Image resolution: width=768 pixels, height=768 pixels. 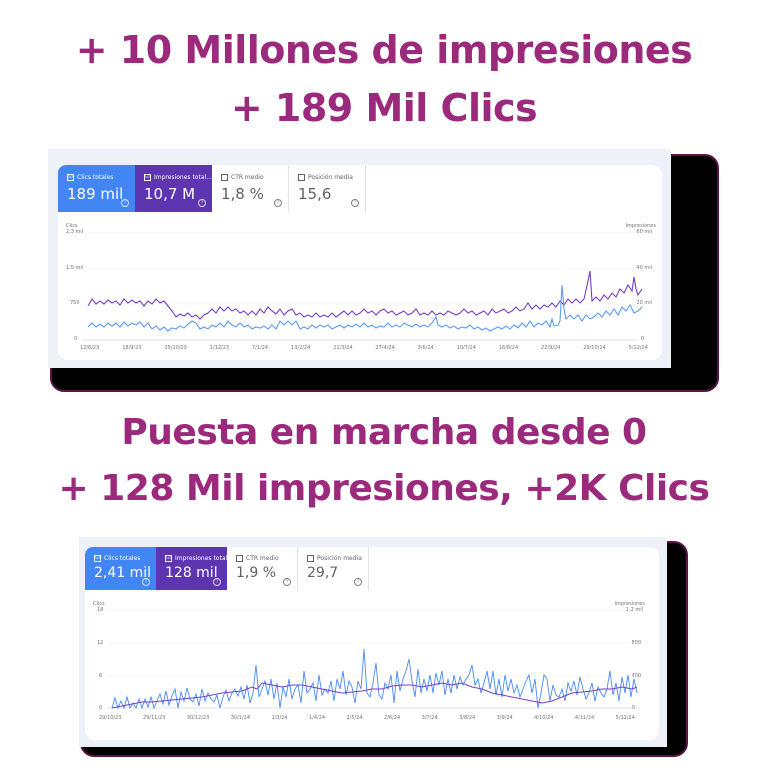 I want to click on metric-value: 2,41 mil, so click(x=123, y=573).